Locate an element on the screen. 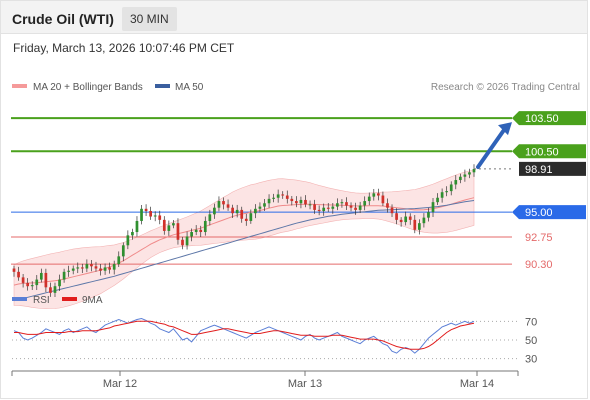 The width and height of the screenshot is (590, 400). x-tick-label: Mar 12 is located at coordinates (120, 384).